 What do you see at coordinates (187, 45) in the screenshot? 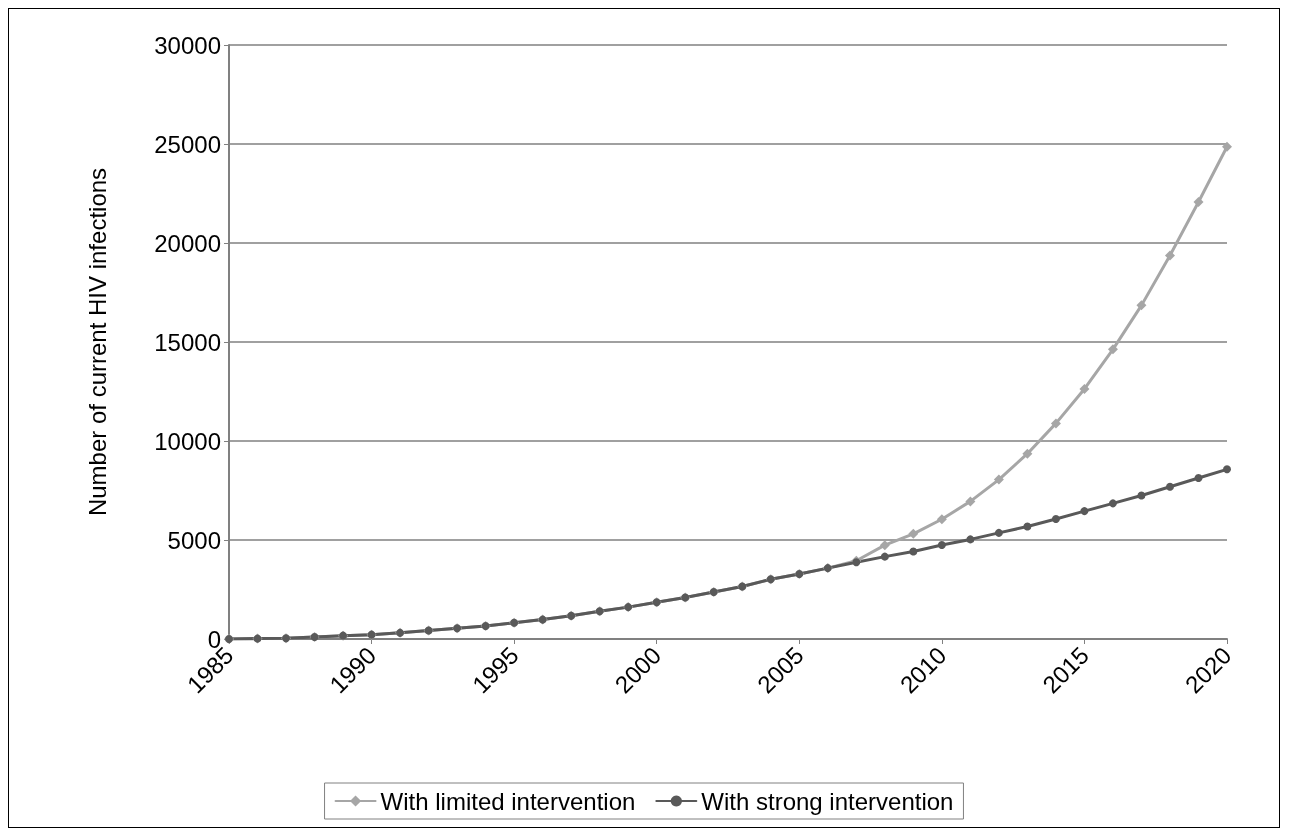
I see `y-tick-label: 30000` at bounding box center [187, 45].